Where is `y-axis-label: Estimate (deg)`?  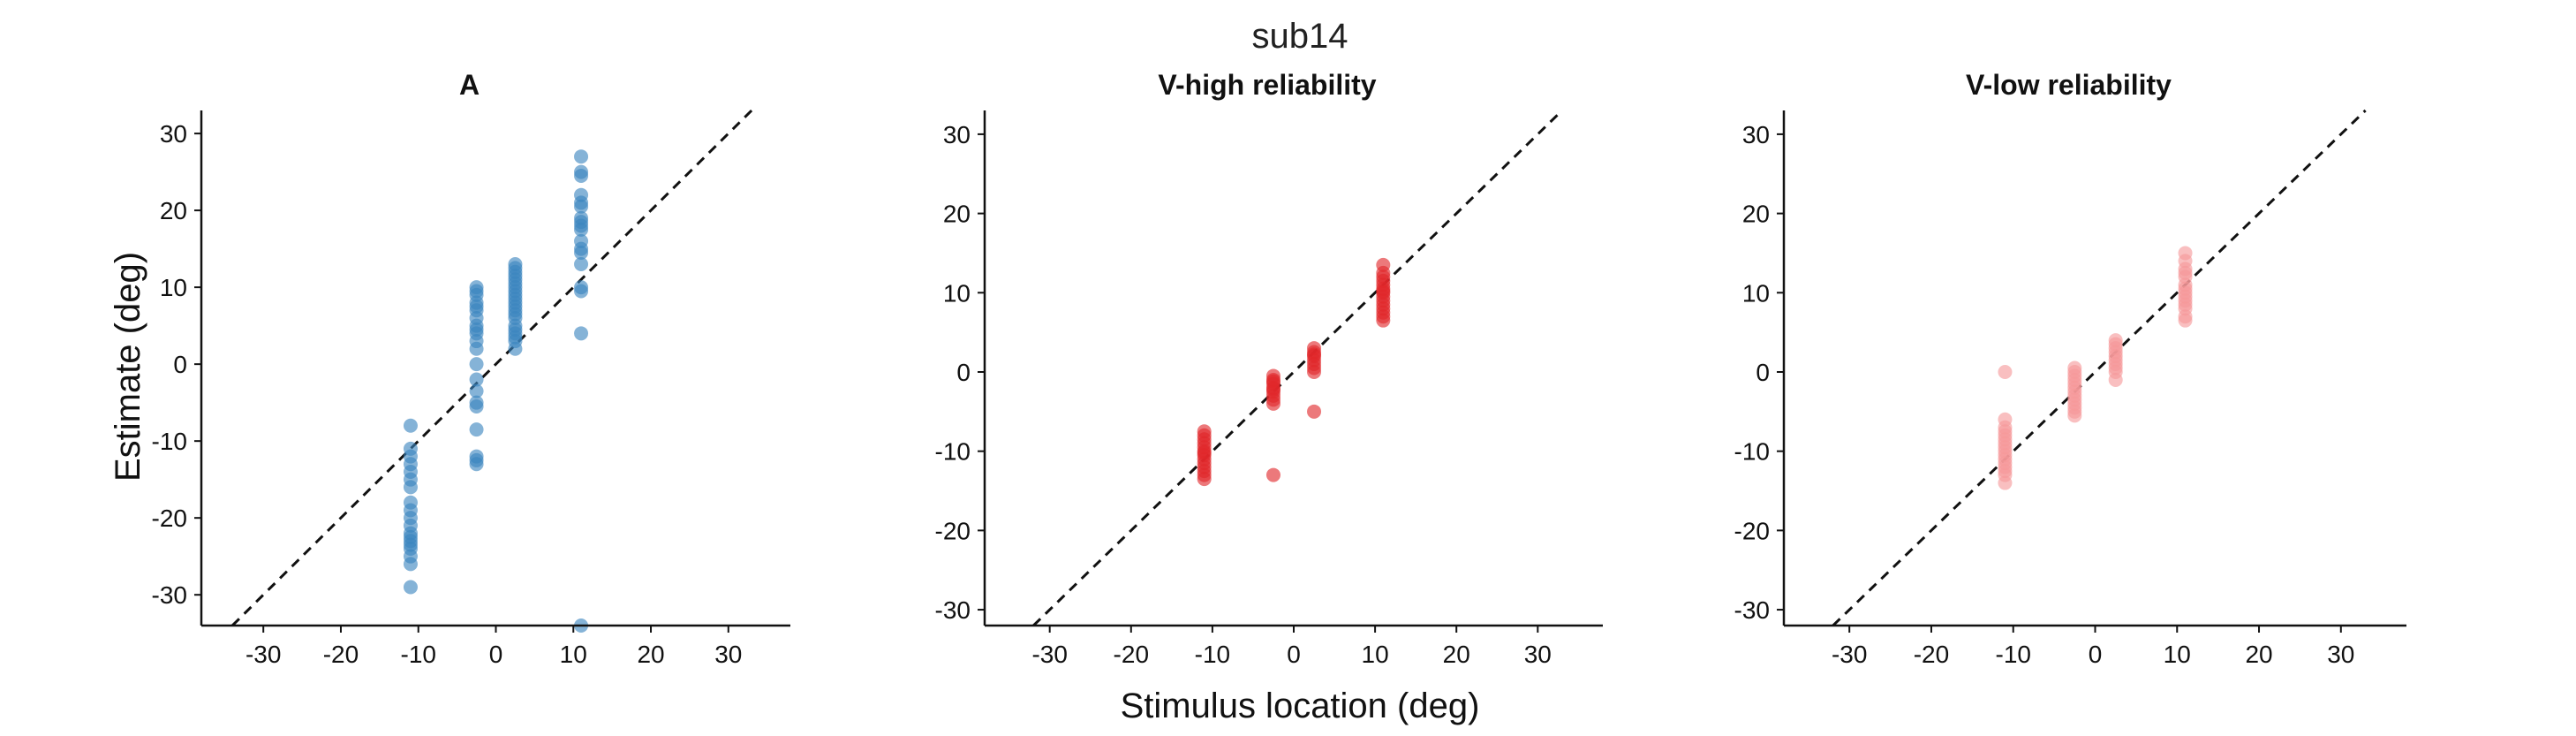
y-axis-label: Estimate (deg) is located at coordinates (128, 367).